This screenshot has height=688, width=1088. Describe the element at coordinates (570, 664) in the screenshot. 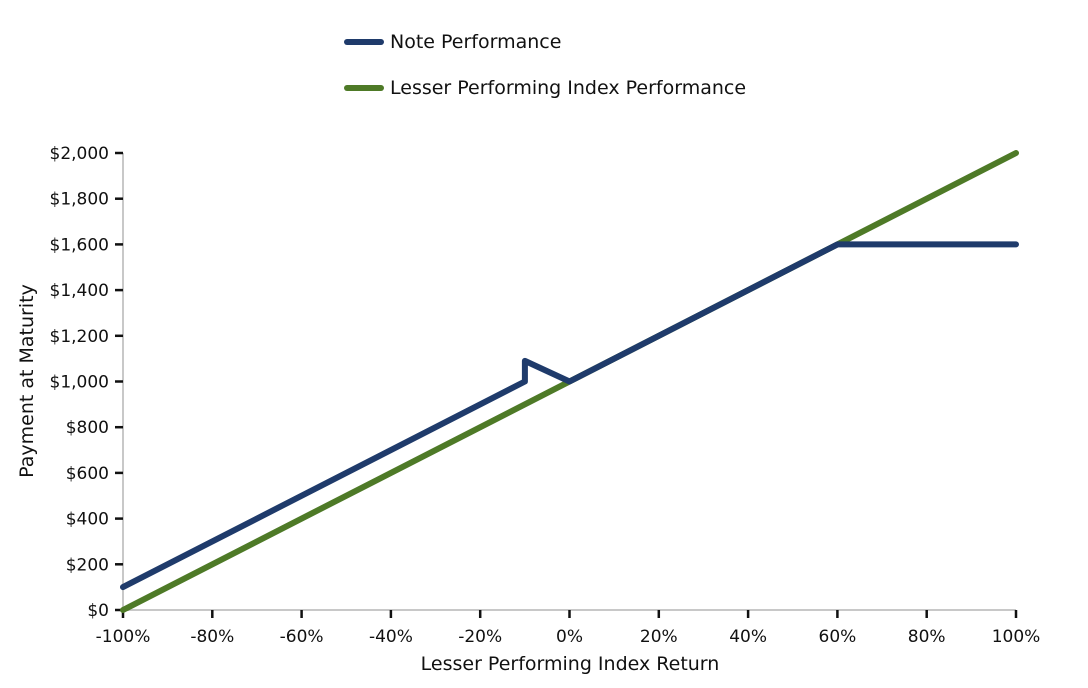

I see `x-axis-title: Lesser Performing Index Return` at that location.